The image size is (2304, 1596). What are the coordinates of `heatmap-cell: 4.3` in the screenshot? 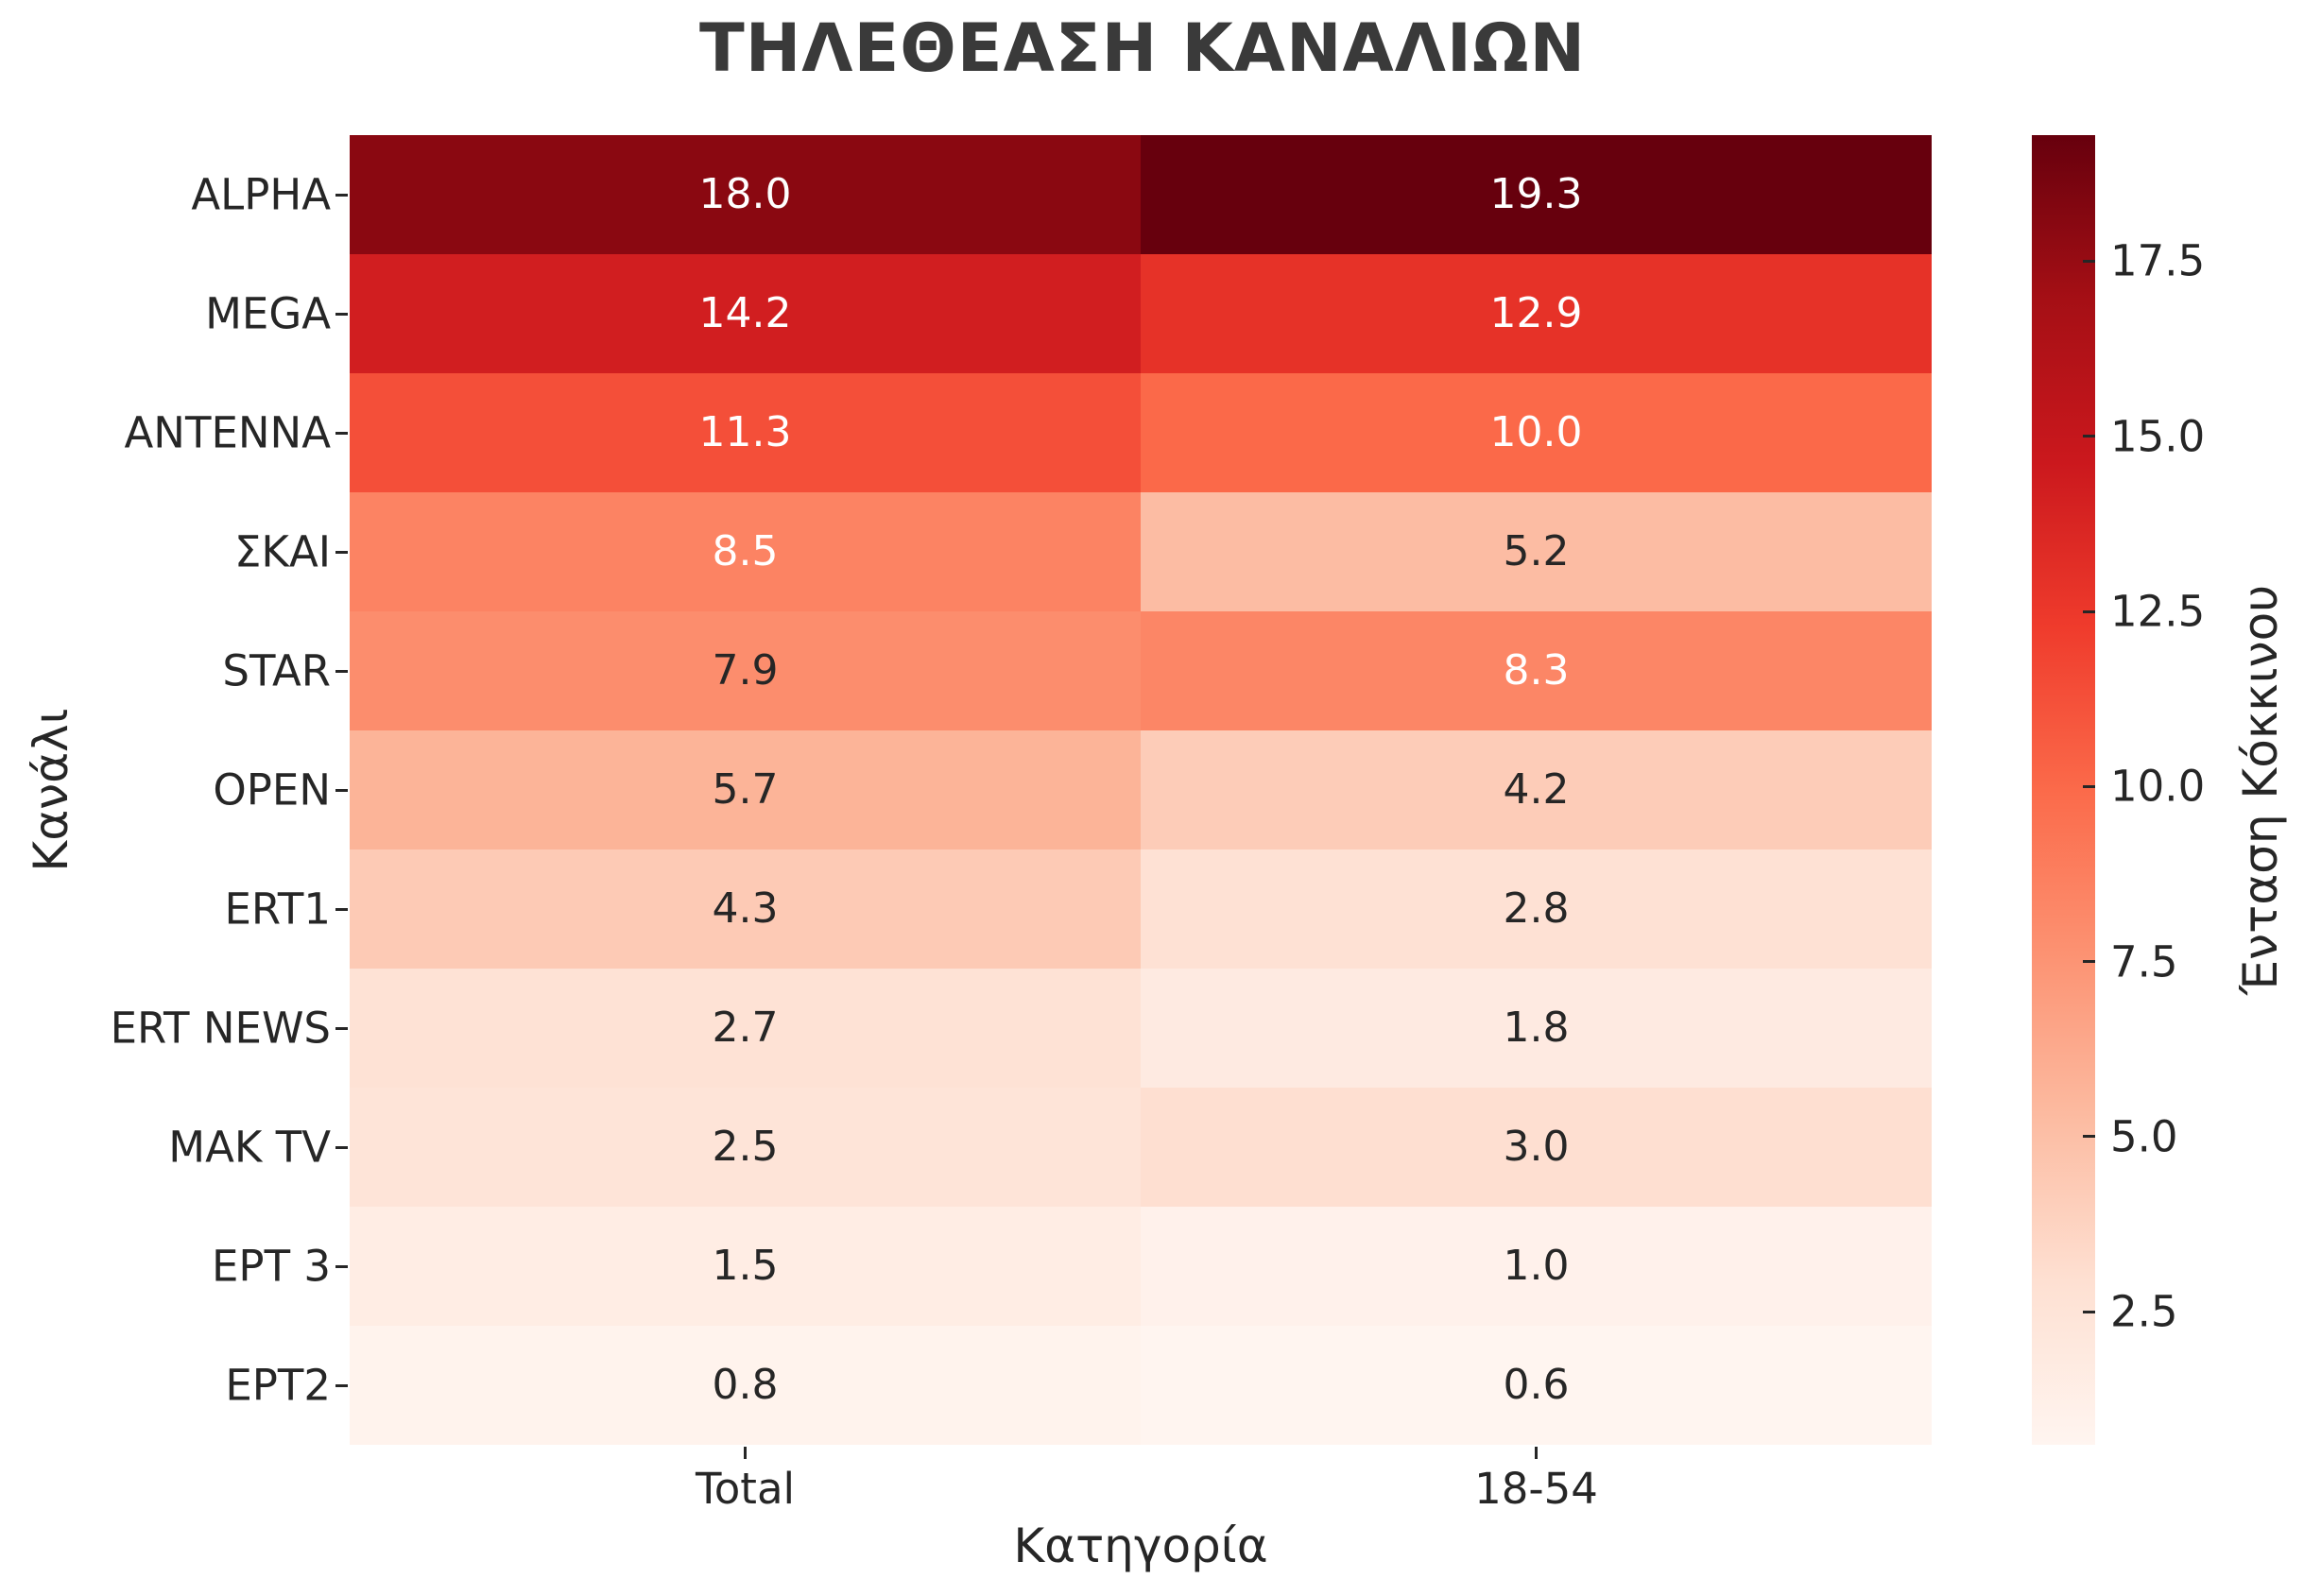 It's located at (745, 909).